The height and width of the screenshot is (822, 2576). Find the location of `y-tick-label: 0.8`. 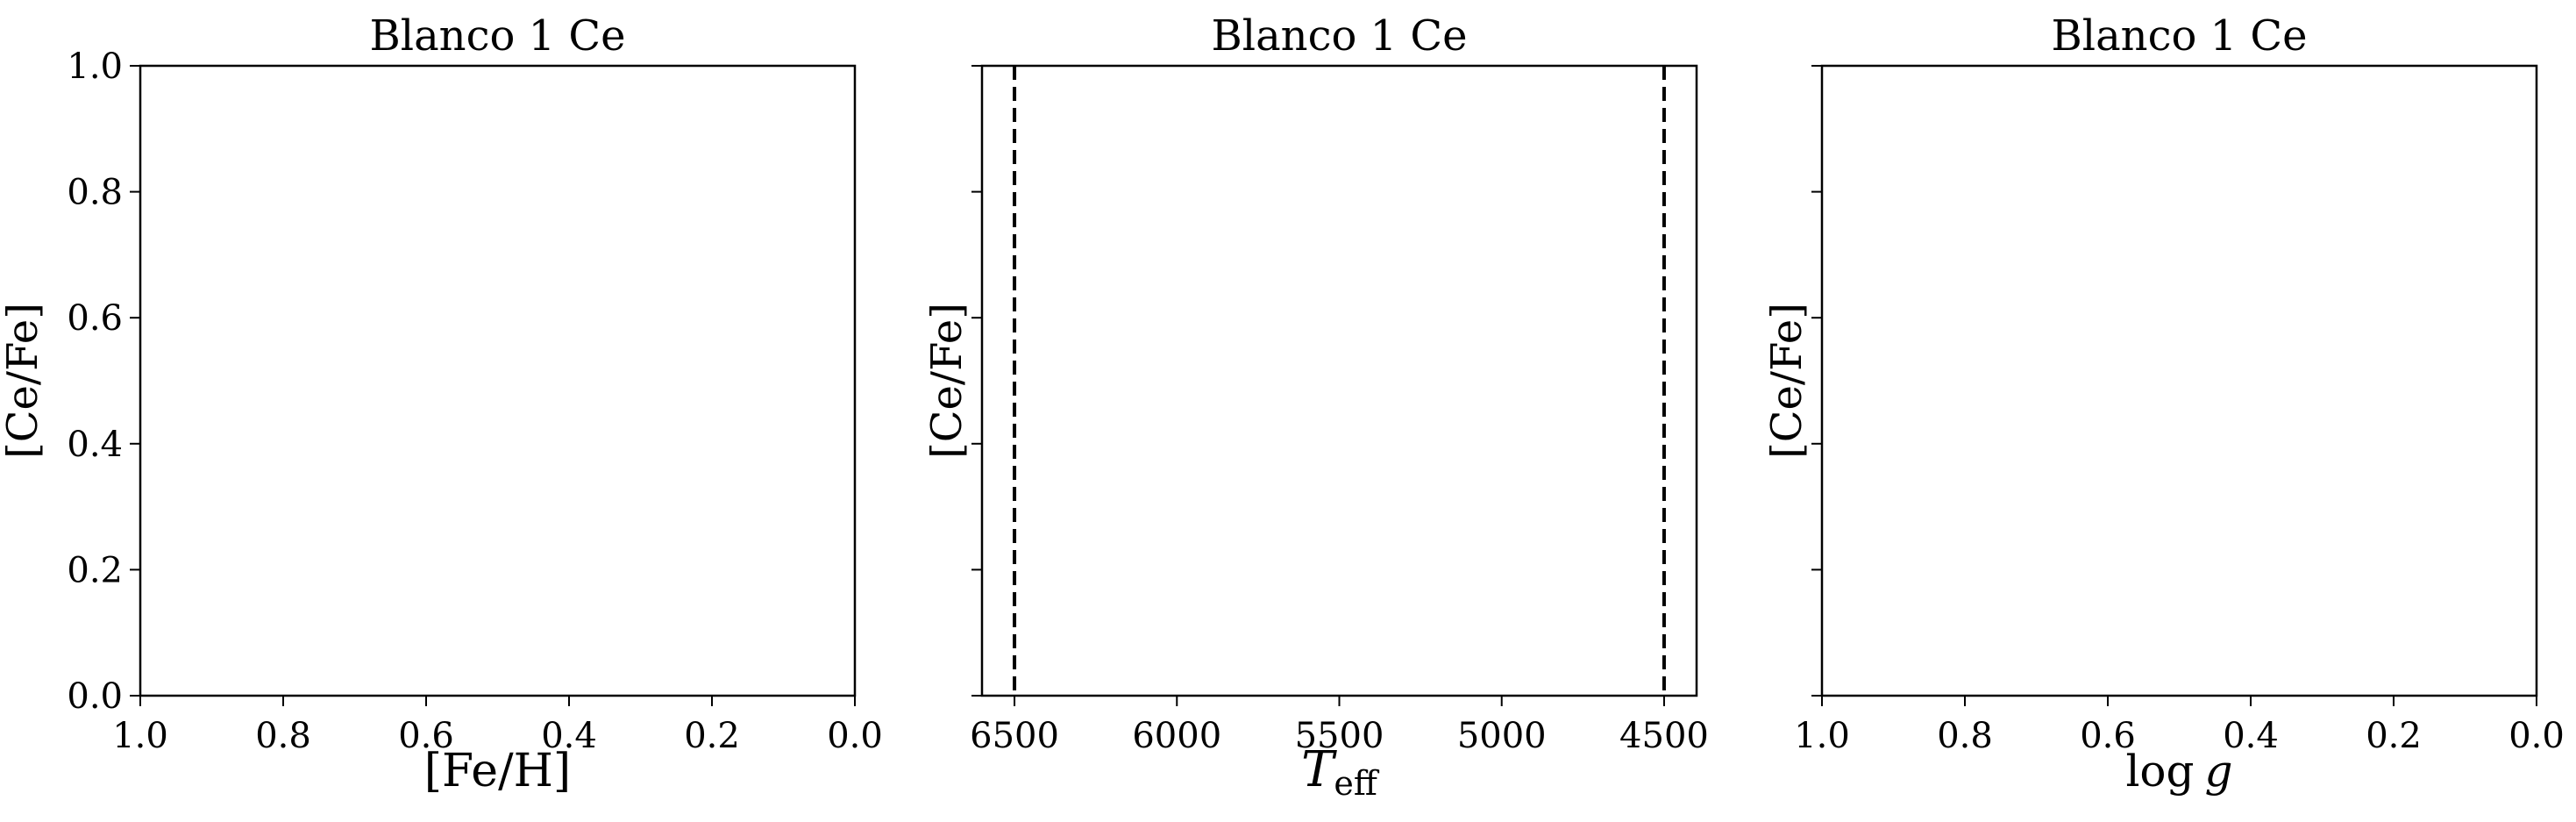

y-tick-label: 0.8 is located at coordinates (95, 193).